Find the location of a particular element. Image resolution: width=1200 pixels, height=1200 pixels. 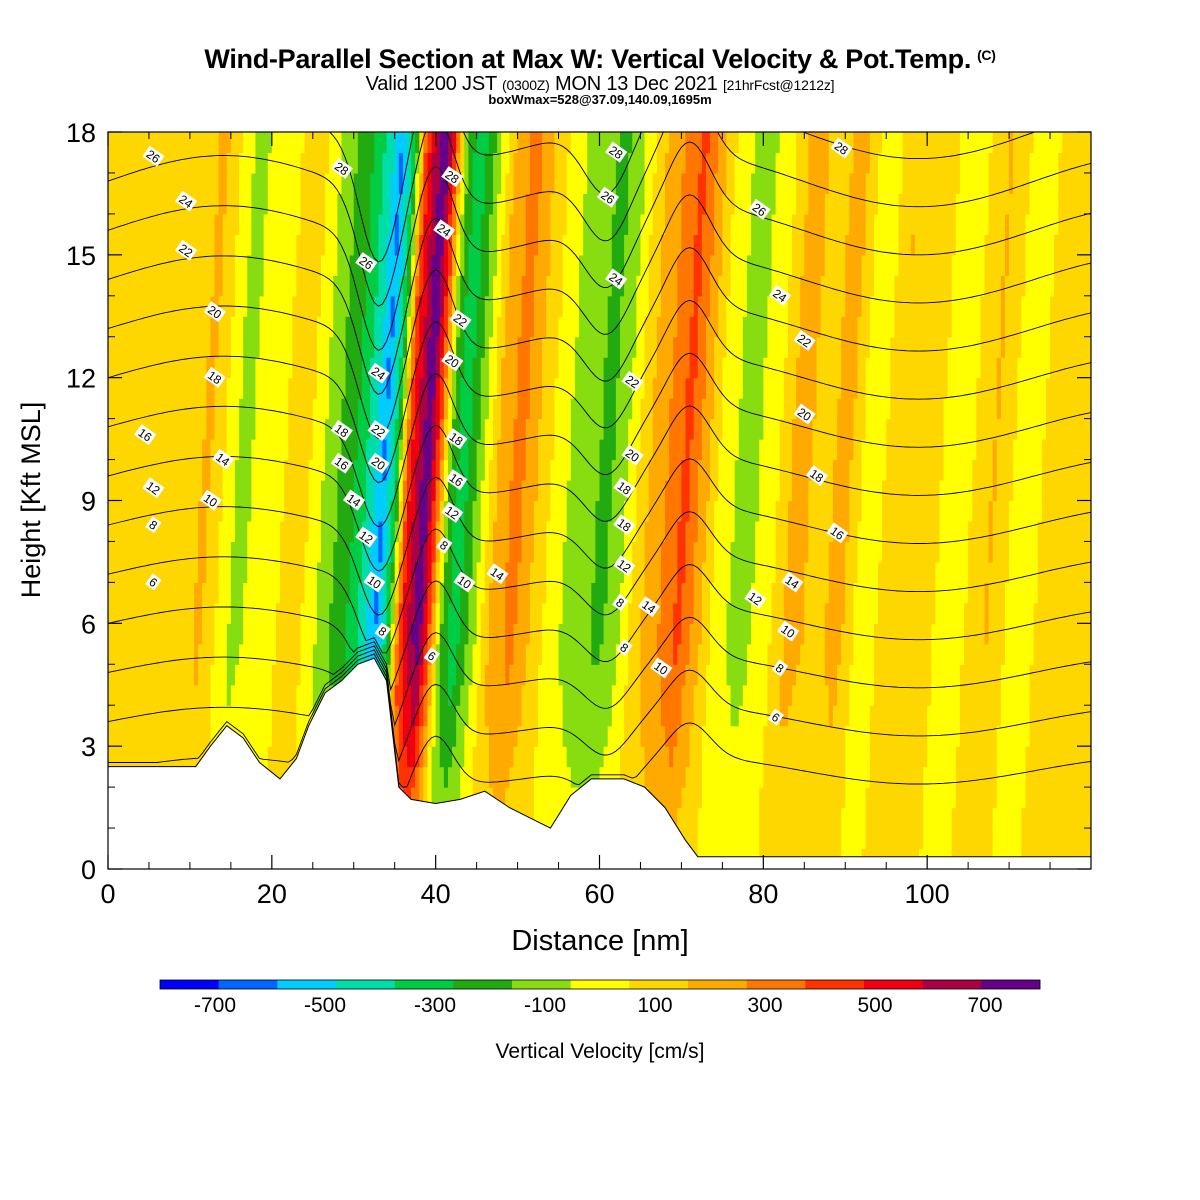

forecast-info: [21hrFcst@1212z] is located at coordinates (778, 85).